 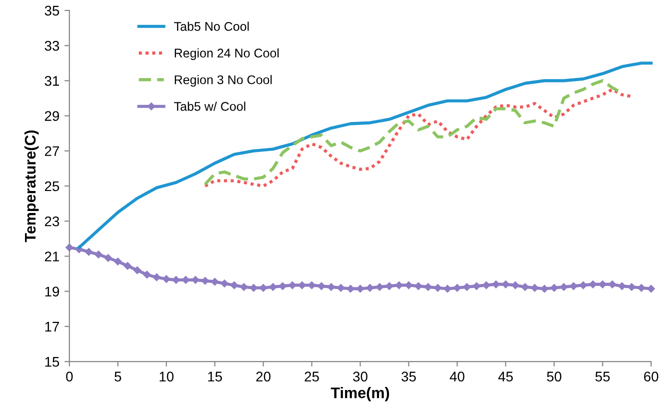 I want to click on y-tick-label: 19, so click(x=52, y=291).